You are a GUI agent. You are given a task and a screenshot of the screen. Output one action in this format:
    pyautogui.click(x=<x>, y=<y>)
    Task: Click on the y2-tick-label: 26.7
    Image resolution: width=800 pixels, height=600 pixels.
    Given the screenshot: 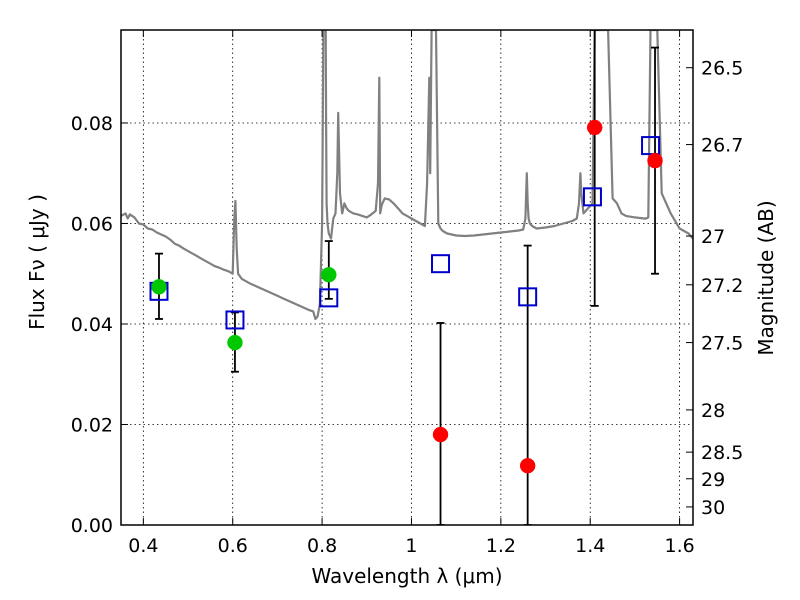 What is the action you would take?
    pyautogui.click(x=722, y=146)
    